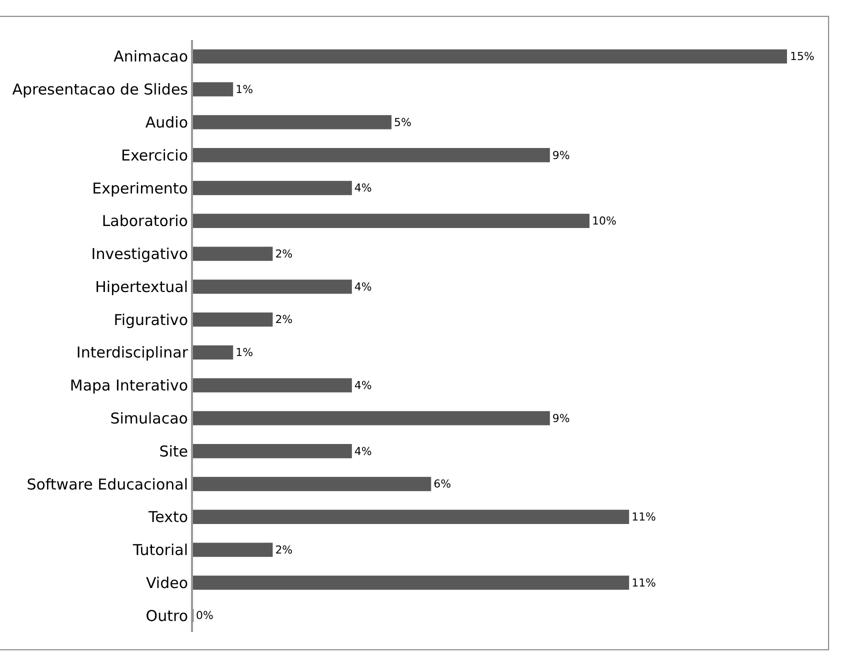 The height and width of the screenshot is (662, 847). What do you see at coordinates (167, 583) in the screenshot?
I see `y-tick-label: Video` at bounding box center [167, 583].